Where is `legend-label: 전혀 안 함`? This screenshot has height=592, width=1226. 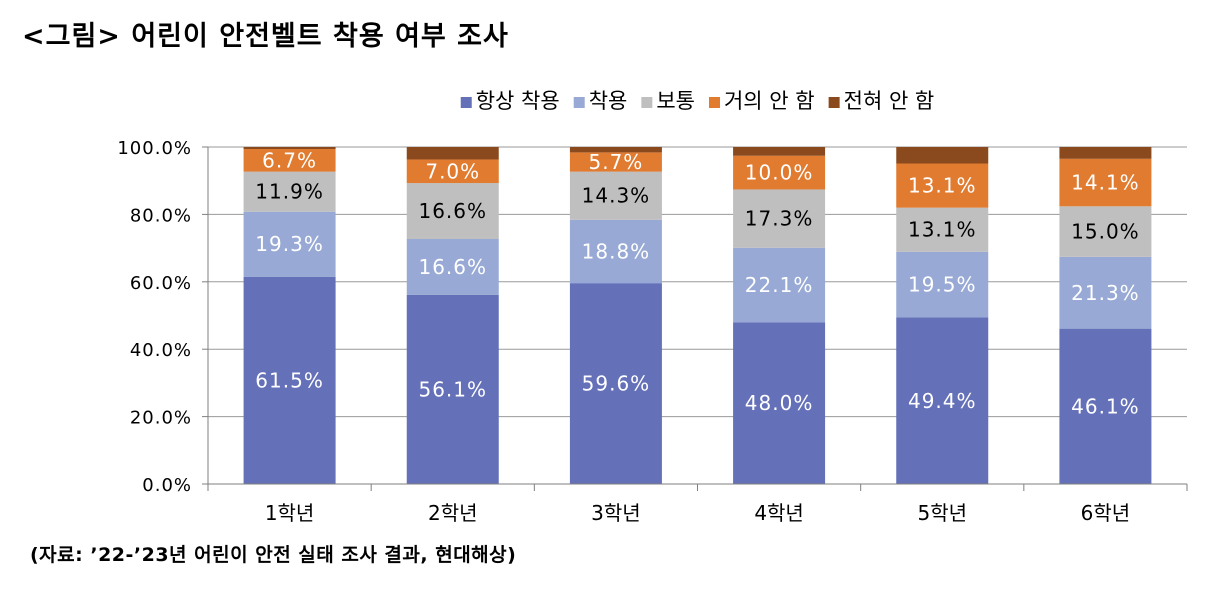 legend-label: 전혀 안 함 is located at coordinates (889, 101).